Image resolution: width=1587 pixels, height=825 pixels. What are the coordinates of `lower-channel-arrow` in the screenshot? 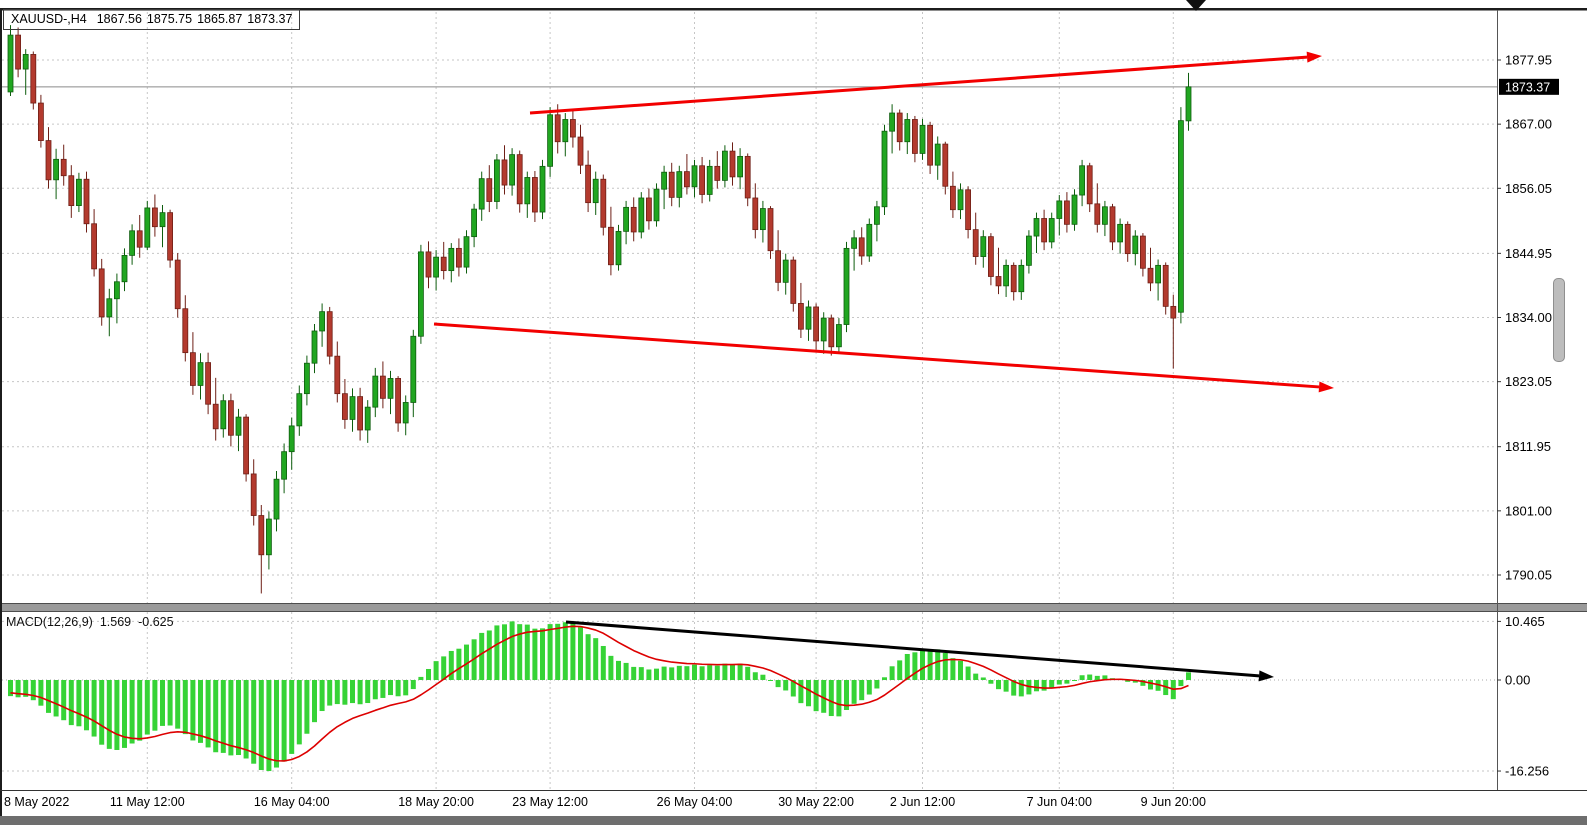 It's located at (883, 357).